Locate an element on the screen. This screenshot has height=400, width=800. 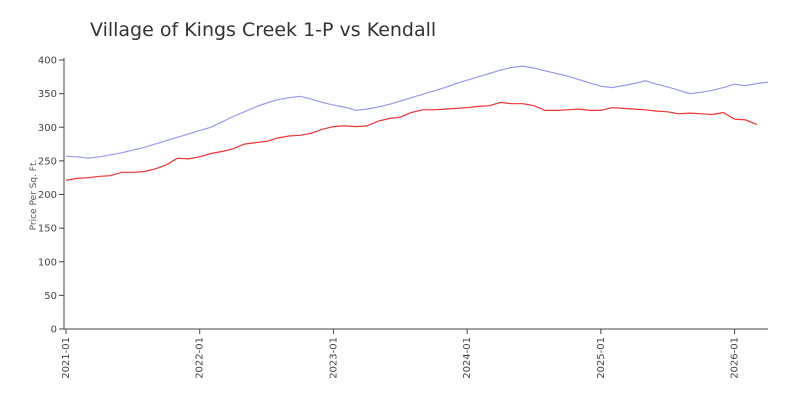
y-tick-label: 100 is located at coordinates (47, 262).